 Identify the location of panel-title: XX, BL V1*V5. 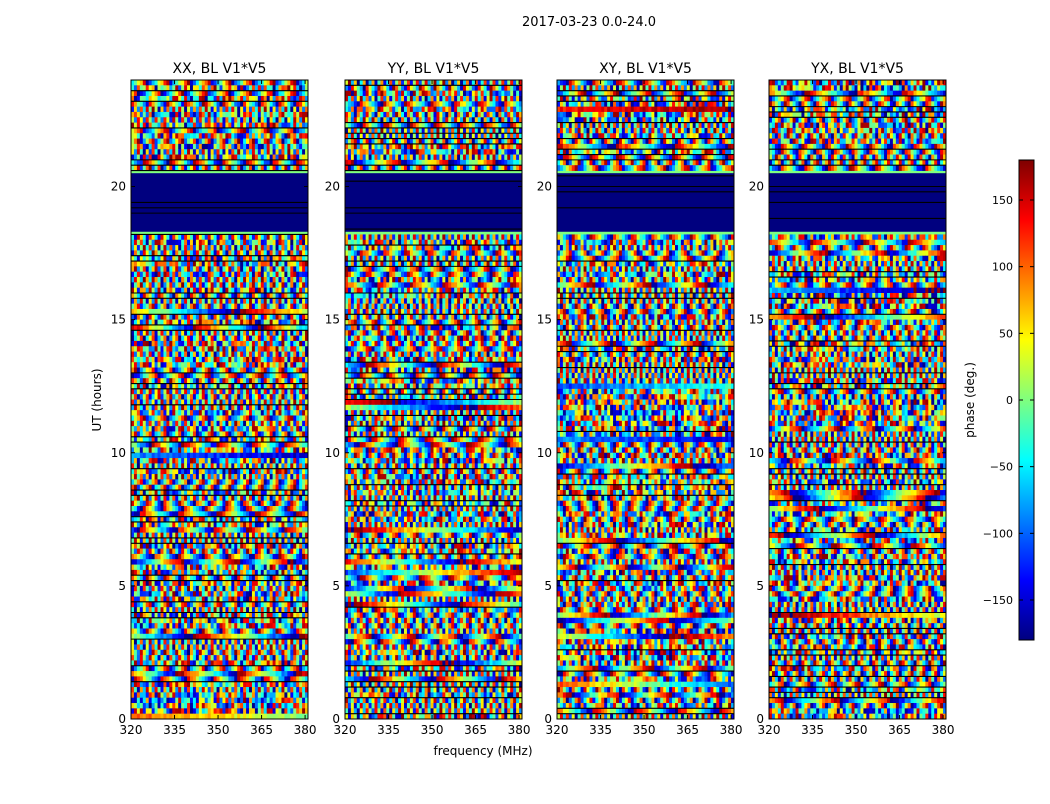
(220, 69).